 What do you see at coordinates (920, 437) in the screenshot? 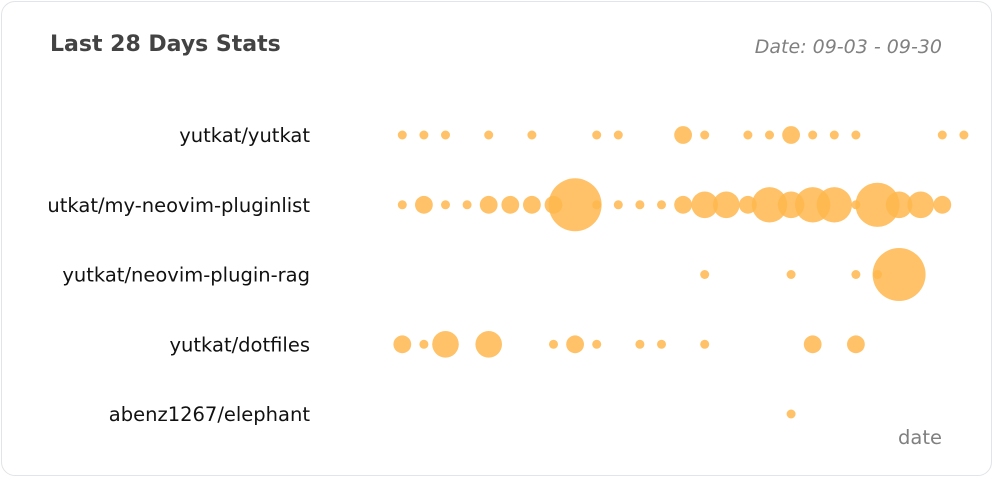
I see `x-axis-label: date` at bounding box center [920, 437].